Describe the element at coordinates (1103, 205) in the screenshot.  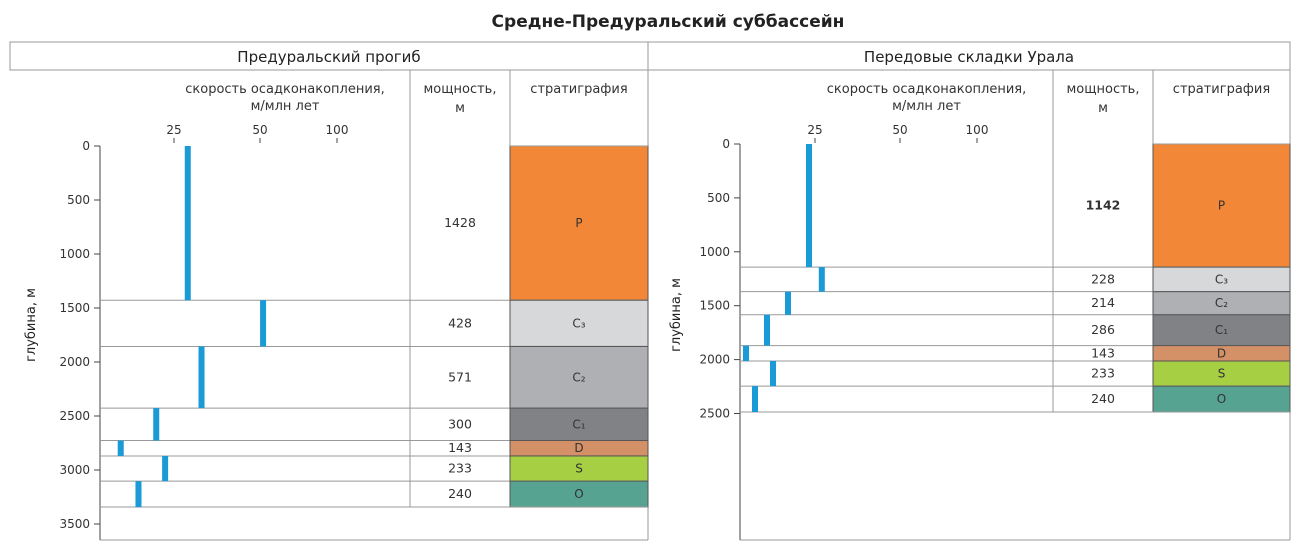
I see `thickness-value: 1142` at that location.